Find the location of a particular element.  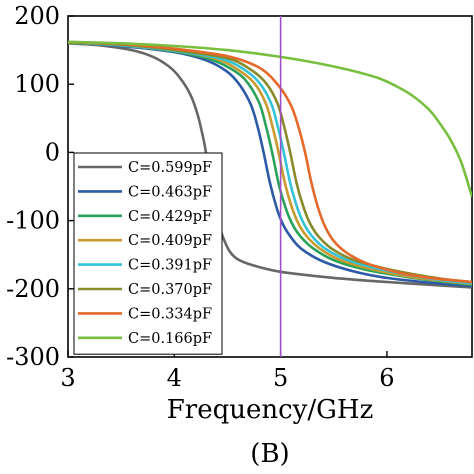

legend-label: C=0.370pF is located at coordinates (170, 290).